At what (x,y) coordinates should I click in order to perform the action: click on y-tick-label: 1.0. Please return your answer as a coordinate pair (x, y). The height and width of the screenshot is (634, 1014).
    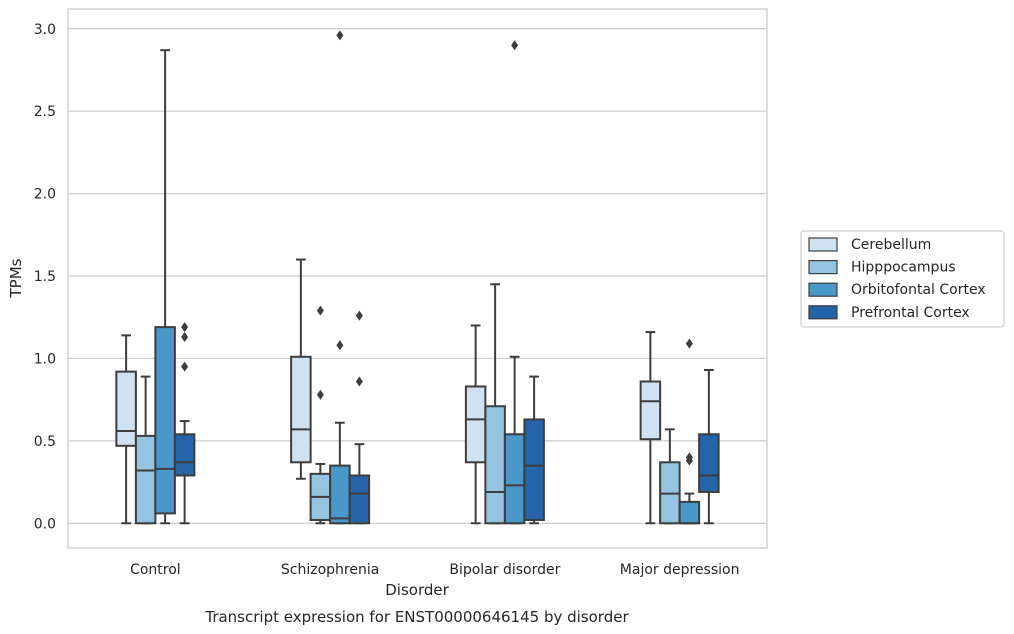
    Looking at the image, I should click on (45, 359).